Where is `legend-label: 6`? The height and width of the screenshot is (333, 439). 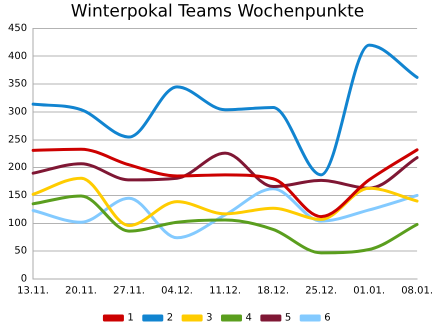 legend-label: 6 is located at coordinates (327, 318).